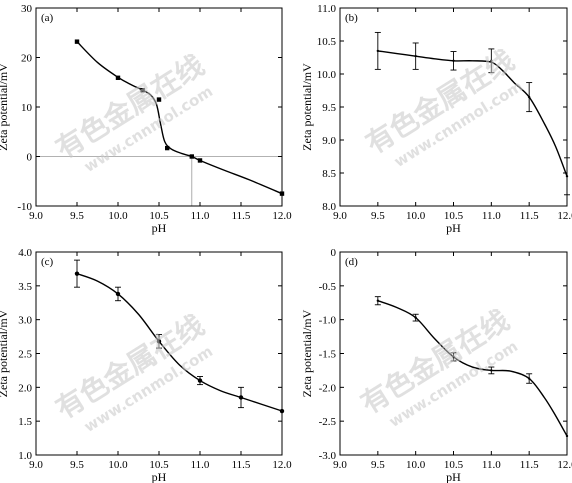  I want to click on panel-label: (a), so click(47, 18).